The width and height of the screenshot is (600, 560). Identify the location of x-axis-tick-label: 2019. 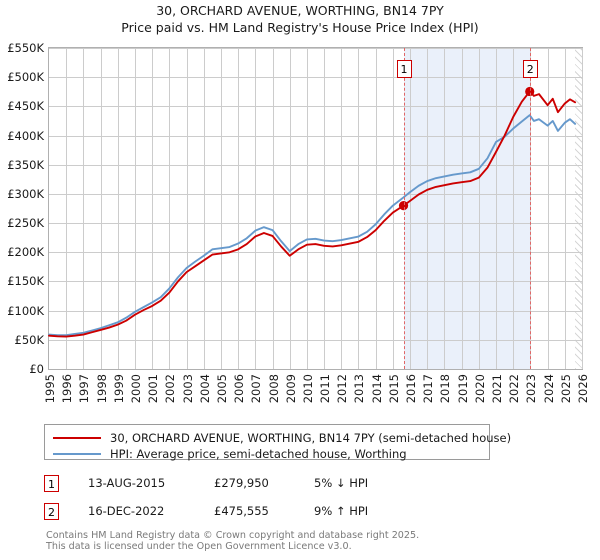
(462, 389).